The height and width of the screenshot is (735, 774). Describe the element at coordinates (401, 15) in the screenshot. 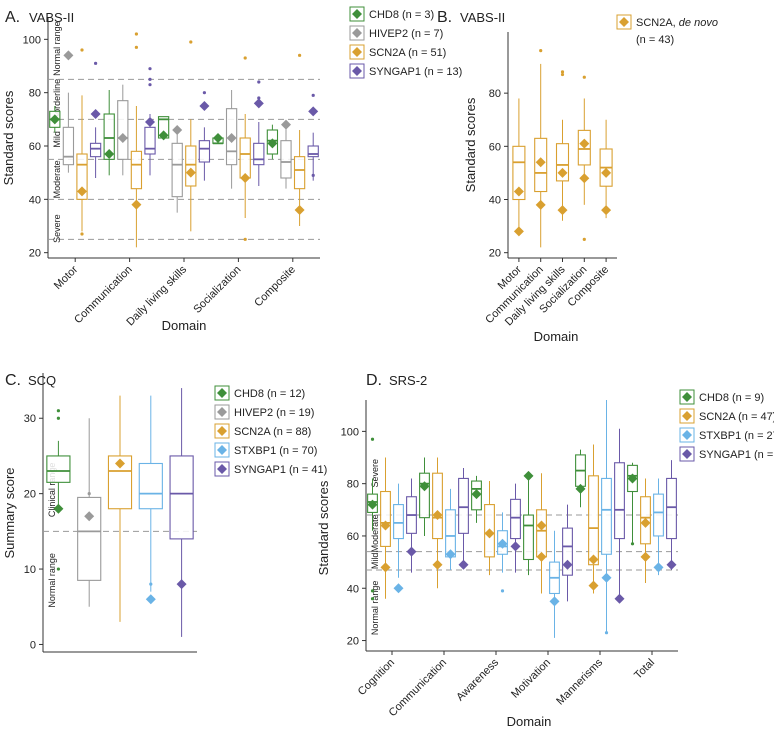

I see `legend-label: CHD8 (n = 3)` at that location.